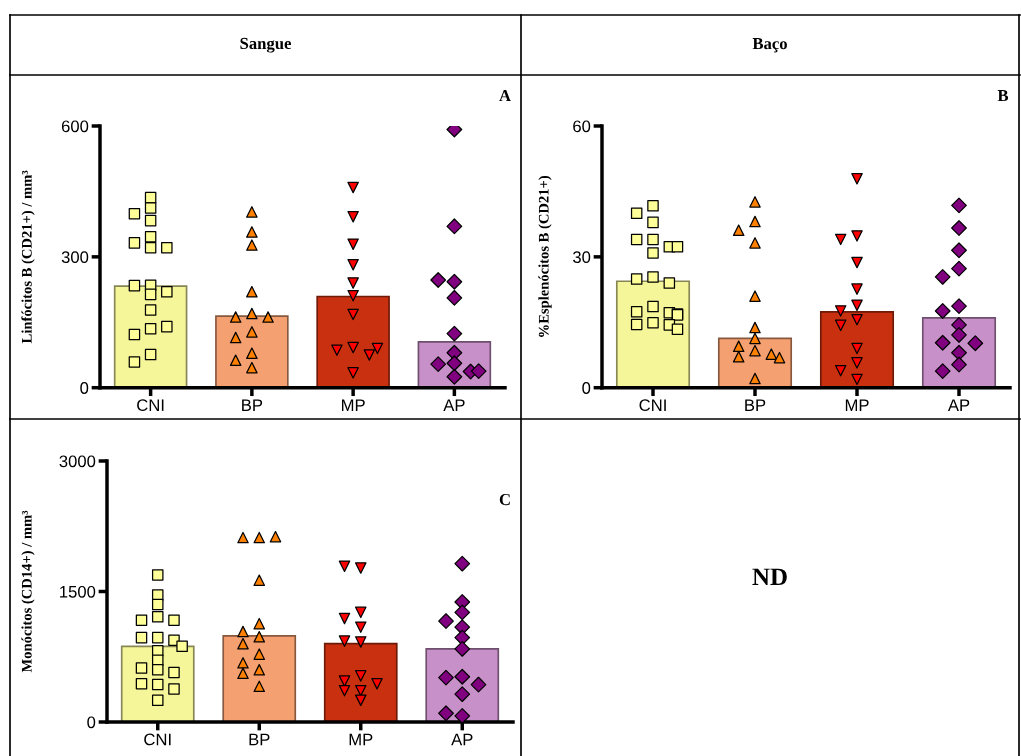  What do you see at coordinates (769, 45) in the screenshot?
I see `chart-title: Baço` at bounding box center [769, 45].